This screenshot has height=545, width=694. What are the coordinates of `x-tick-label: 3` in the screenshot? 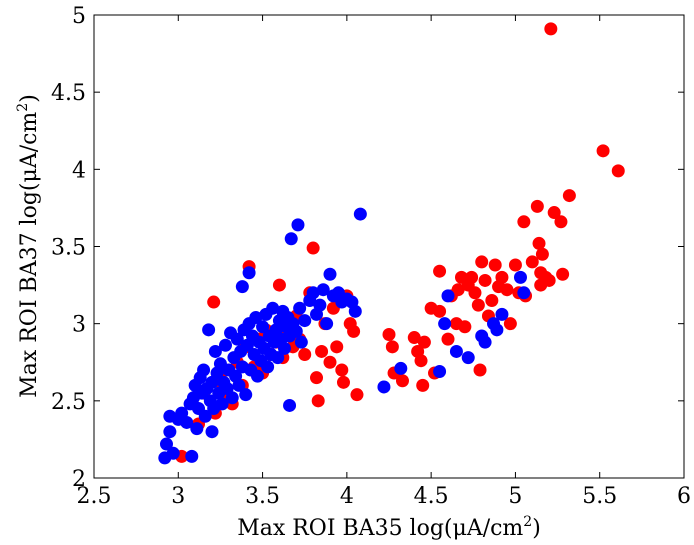 It's located at (178, 496).